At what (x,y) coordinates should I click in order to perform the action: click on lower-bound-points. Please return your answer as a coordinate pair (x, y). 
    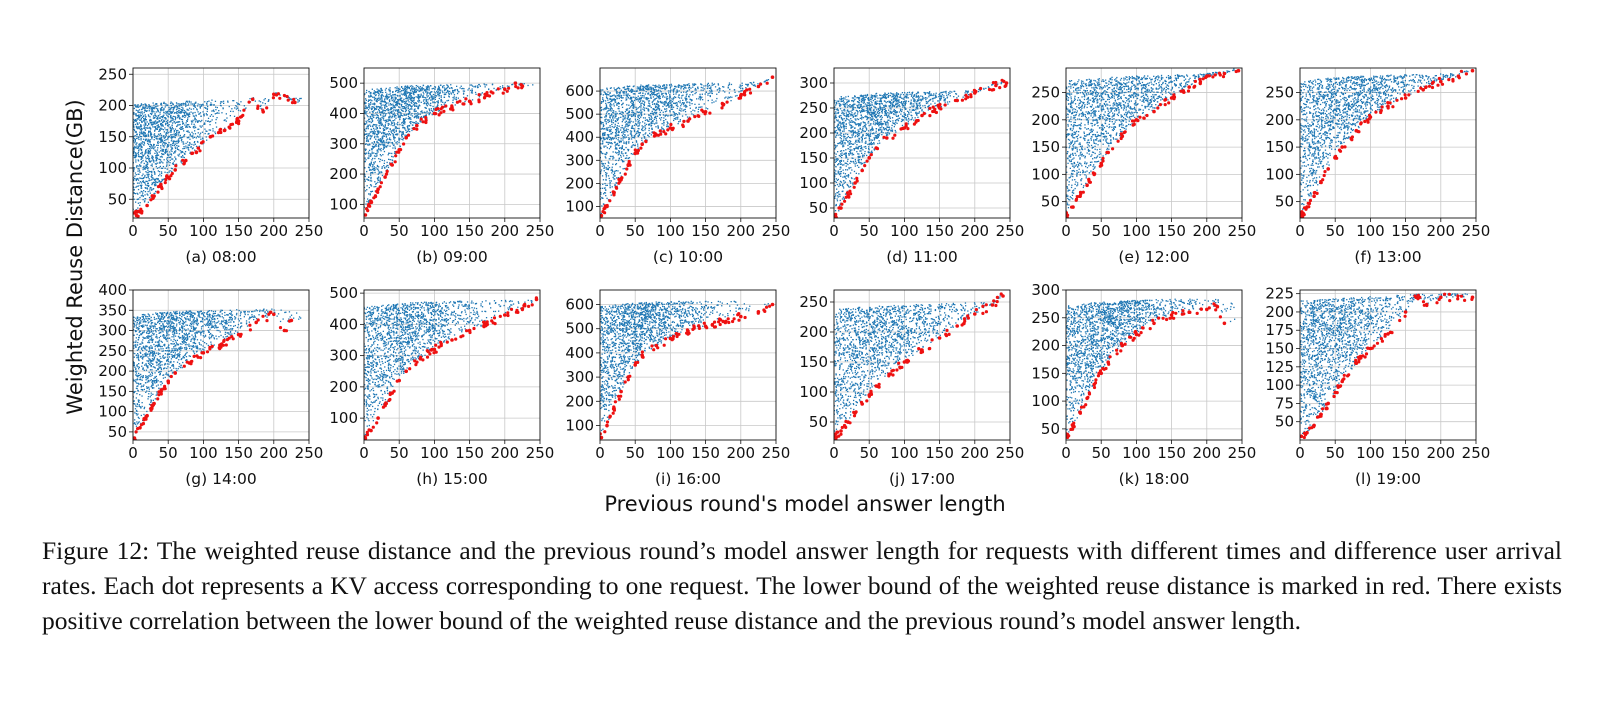
    Looking at the image, I should click on (215, 155).